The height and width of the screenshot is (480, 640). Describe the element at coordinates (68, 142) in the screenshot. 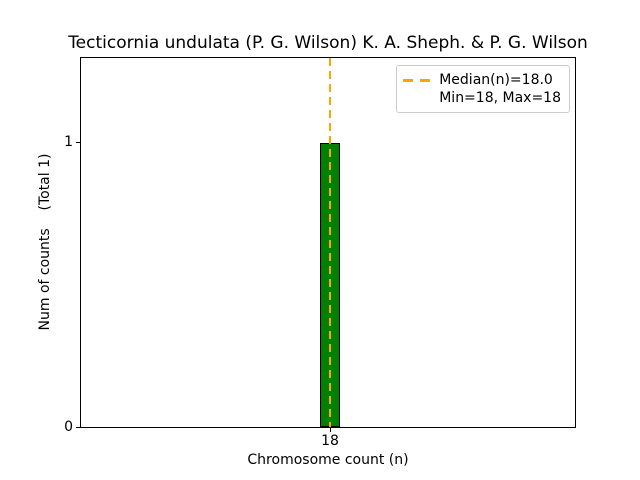

I see `y-tick-label-1: 1` at that location.